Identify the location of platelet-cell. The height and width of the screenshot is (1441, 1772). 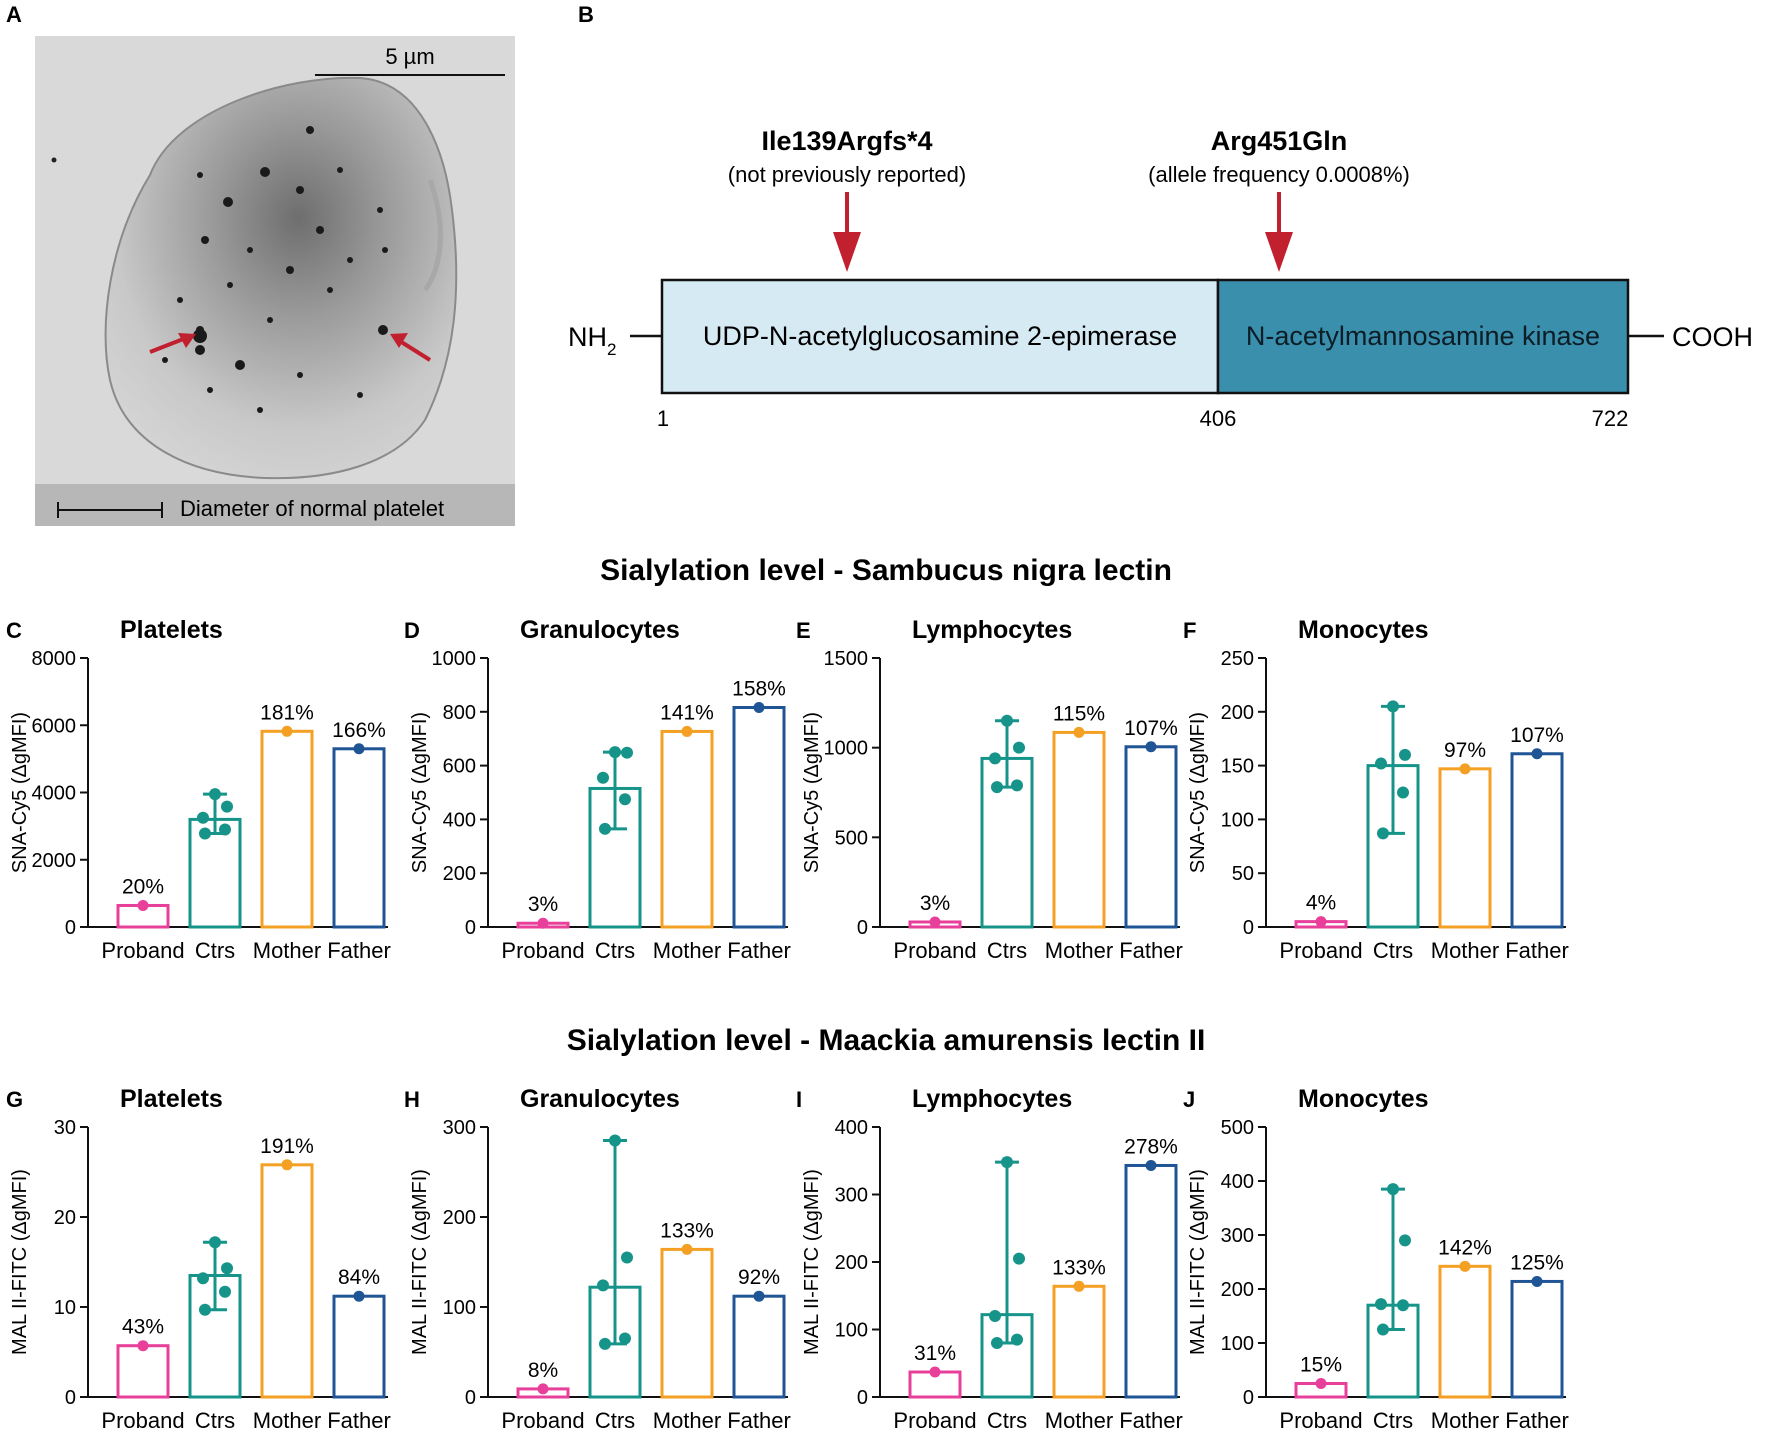
(281, 278).